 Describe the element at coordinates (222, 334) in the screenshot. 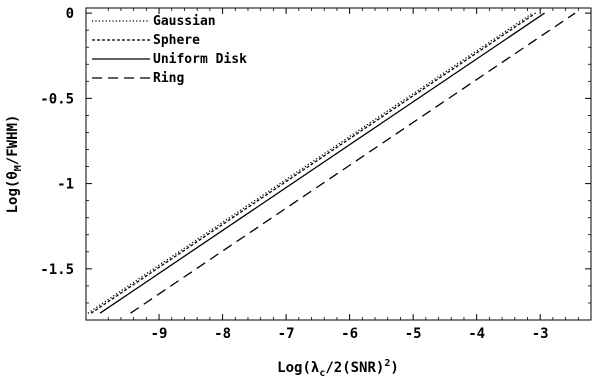

I see `x-tick-label: -8` at that location.